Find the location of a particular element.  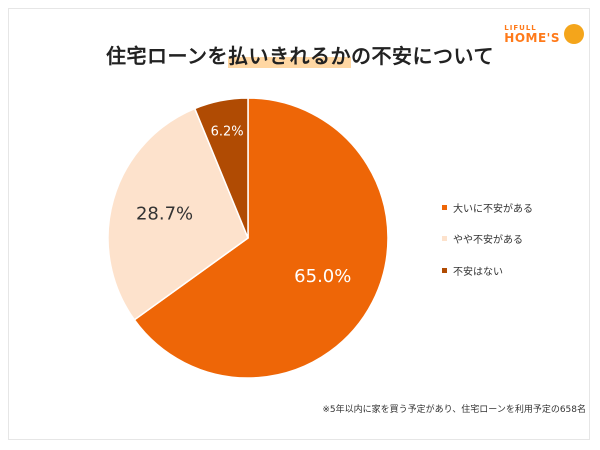

title-before: 住宅ローンを is located at coordinates (167, 56).